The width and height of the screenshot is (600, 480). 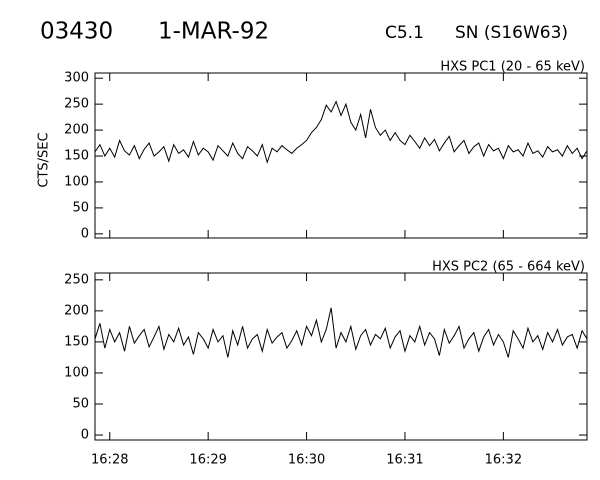 I want to click on y-axis-label: CTS/SEC, so click(x=44, y=159).